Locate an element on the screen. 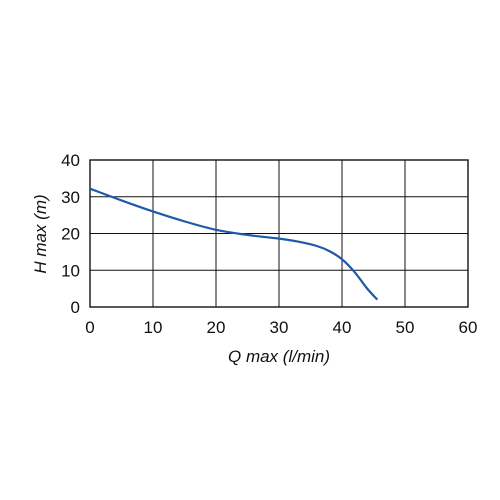 This screenshot has height=500, width=500. x-tick-label: 50 is located at coordinates (405, 327).